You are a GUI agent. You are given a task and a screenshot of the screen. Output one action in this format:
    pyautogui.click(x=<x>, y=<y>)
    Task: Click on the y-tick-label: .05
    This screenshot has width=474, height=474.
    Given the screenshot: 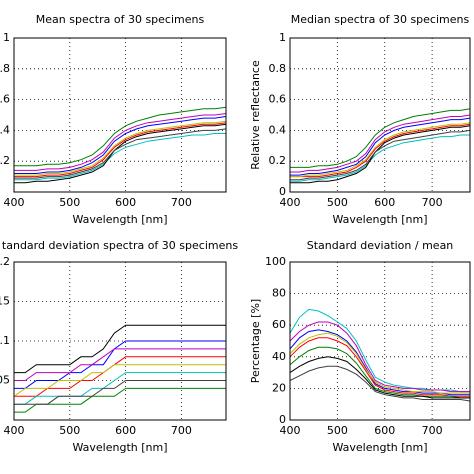 What is the action you would take?
    pyautogui.click(x=5, y=380)
    